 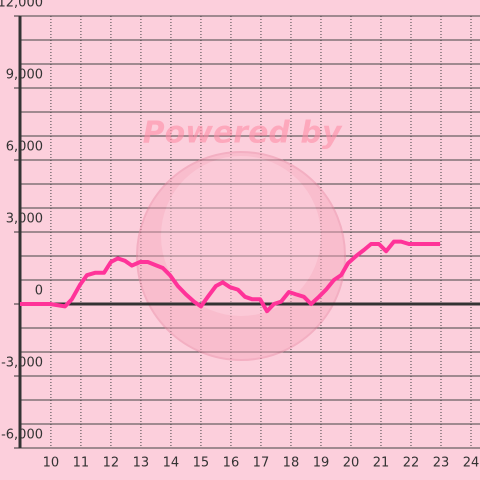 I want to click on y-tick-label: -3,000, so click(x=22, y=363).